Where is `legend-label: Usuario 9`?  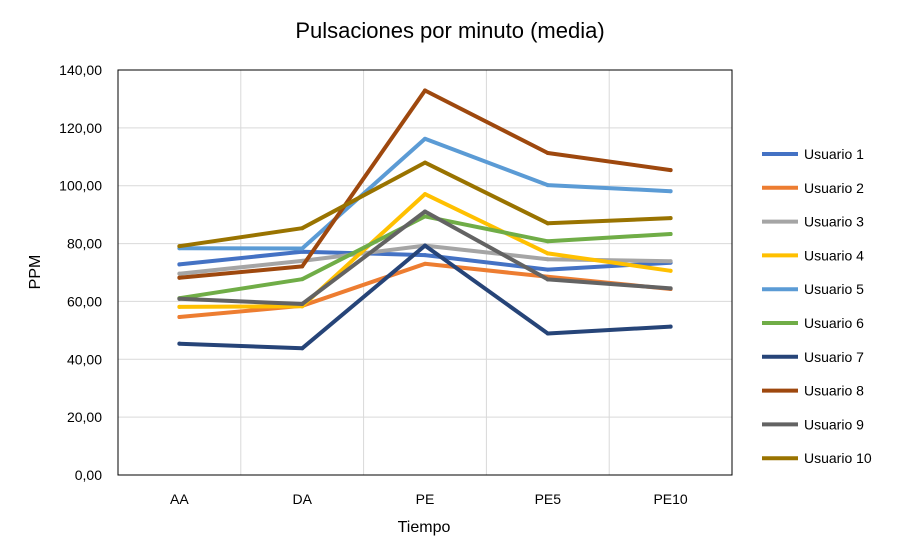
legend-label: Usuario 9 is located at coordinates (834, 424).